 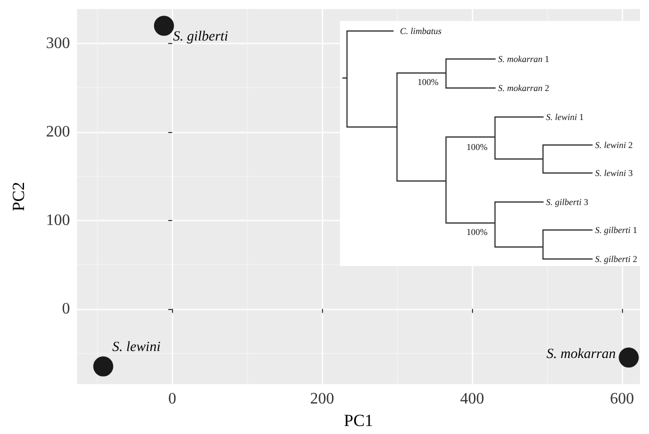 I want to click on y-tick-label: 300, so click(x=58, y=43).